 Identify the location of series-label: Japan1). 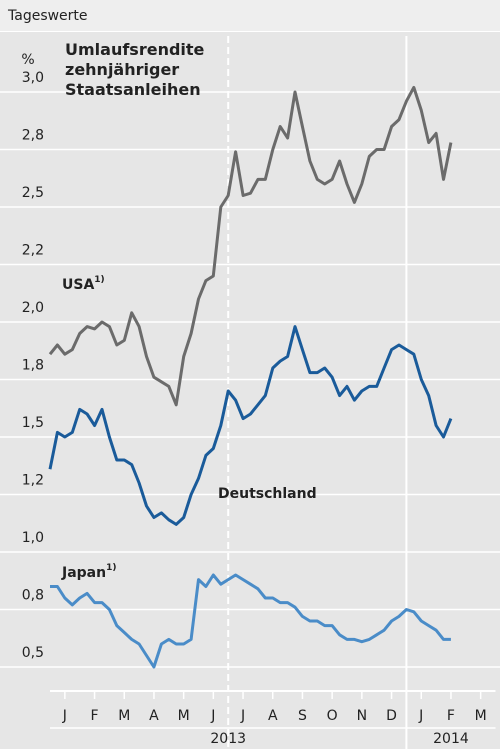
(88, 572).